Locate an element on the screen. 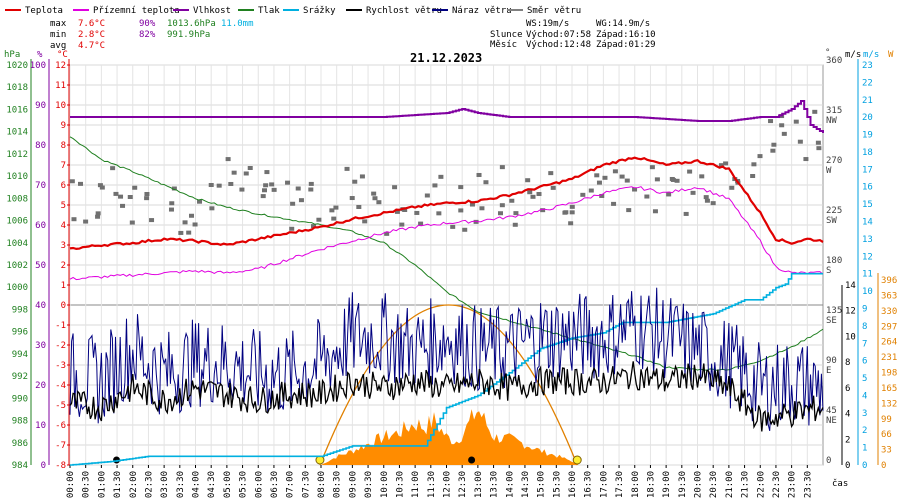 The image size is (900, 500). x-tick-label: 23:00 is located at coordinates (793, 484).